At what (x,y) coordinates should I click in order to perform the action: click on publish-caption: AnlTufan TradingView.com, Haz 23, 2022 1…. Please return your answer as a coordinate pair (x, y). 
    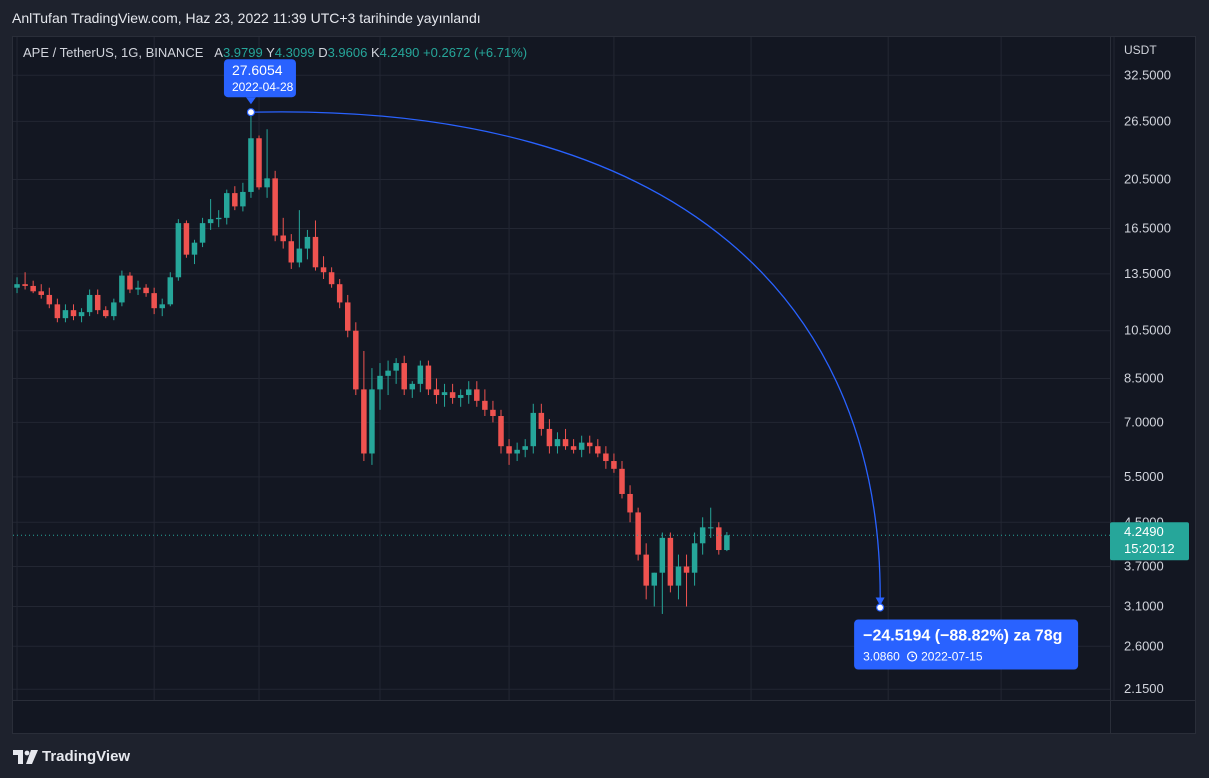
    Looking at the image, I should click on (246, 18).